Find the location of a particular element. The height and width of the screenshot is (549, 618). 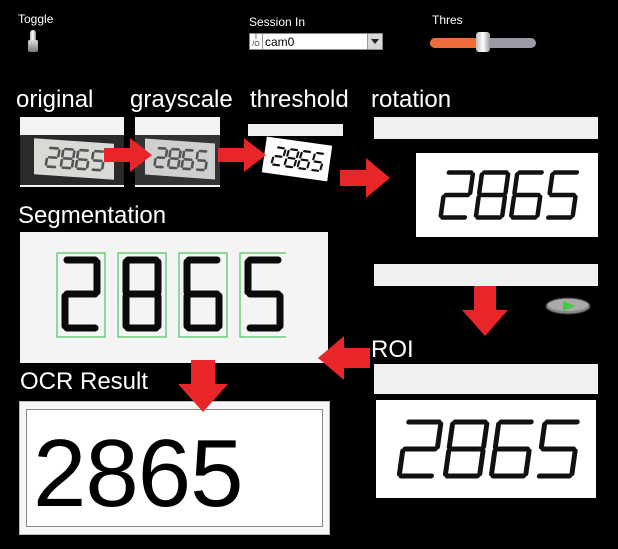

ocr-result-box: 2865 is located at coordinates (174, 468).